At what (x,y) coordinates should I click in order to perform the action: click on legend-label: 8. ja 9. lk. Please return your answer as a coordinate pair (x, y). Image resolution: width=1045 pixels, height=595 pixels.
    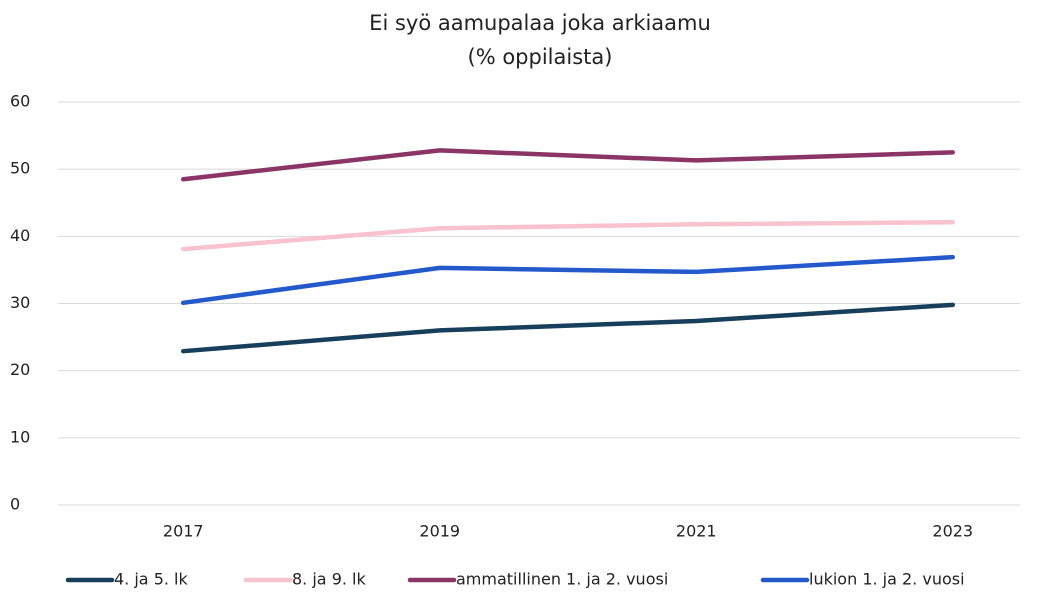
    Looking at the image, I should click on (329, 579).